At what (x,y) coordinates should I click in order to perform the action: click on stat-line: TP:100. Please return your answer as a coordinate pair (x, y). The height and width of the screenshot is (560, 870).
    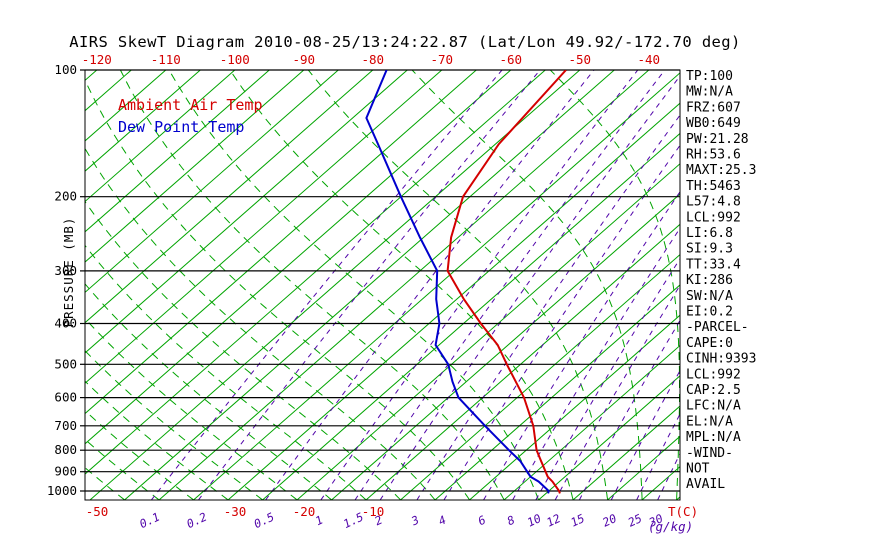
    Looking at the image, I should click on (709, 76).